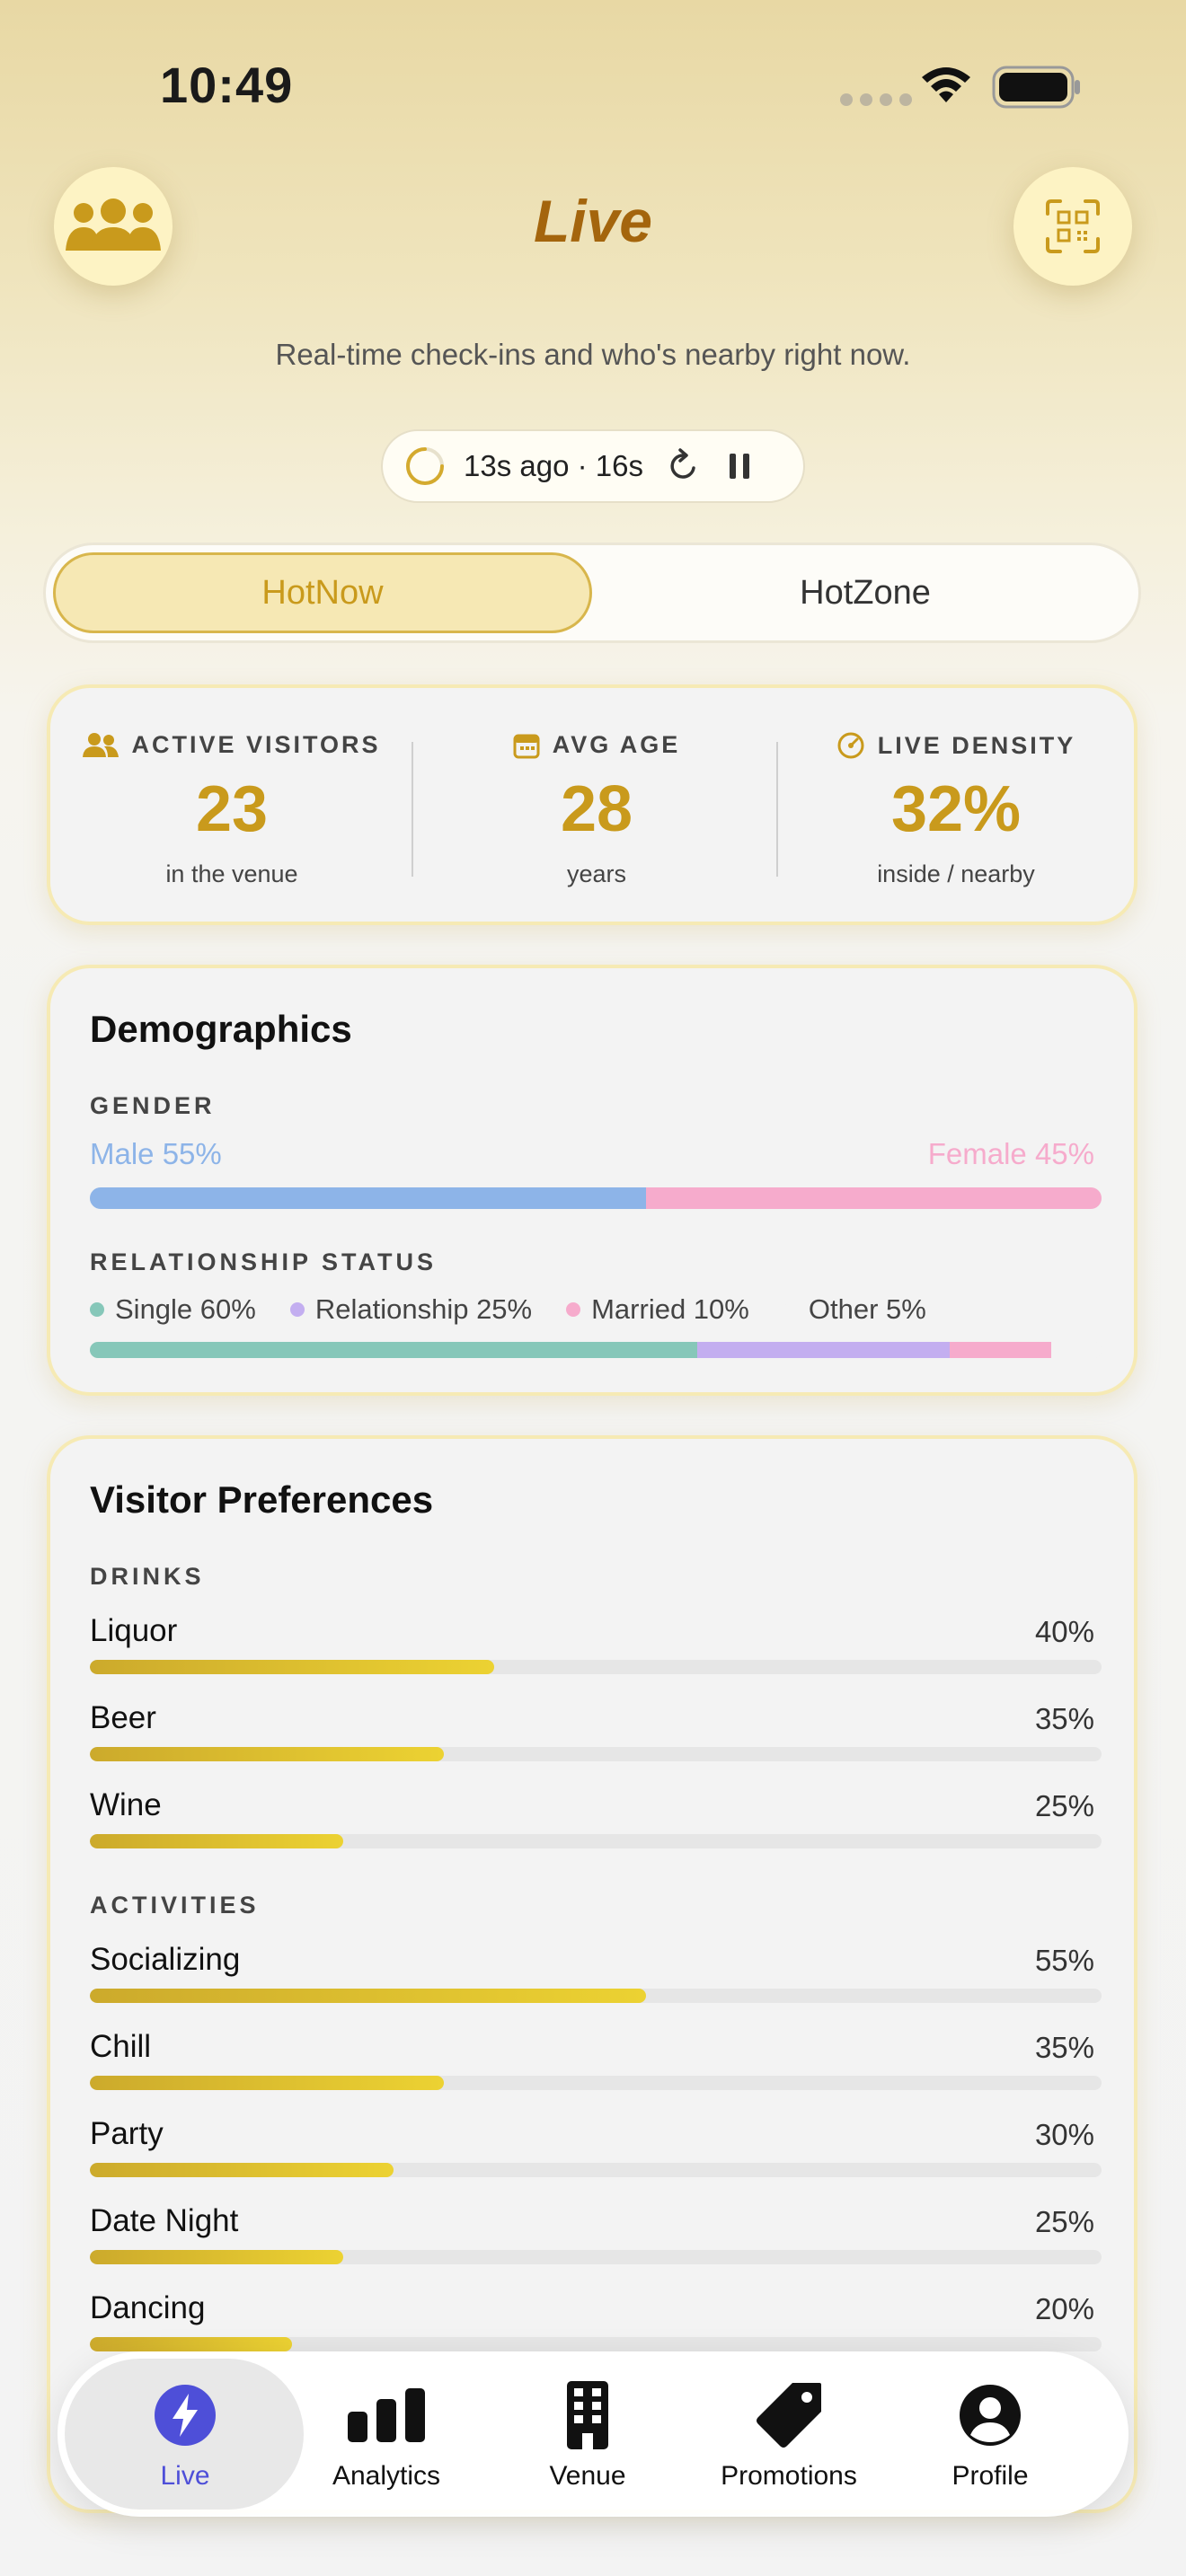 This screenshot has width=1186, height=2576. Describe the element at coordinates (670, 1309) in the screenshot. I see `legend-label: Married 10%` at that location.